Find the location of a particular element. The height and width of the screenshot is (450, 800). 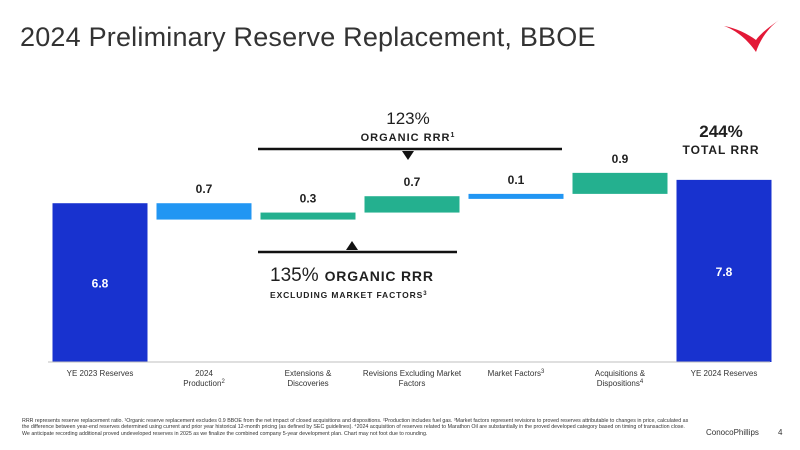

bar-extensions-discoveries is located at coordinates (308, 216).